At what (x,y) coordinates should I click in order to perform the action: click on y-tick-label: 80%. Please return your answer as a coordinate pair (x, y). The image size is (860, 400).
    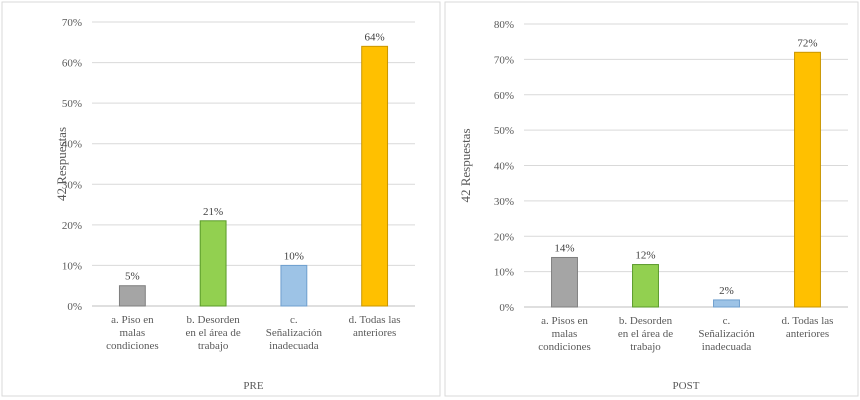
    Looking at the image, I should click on (504, 25).